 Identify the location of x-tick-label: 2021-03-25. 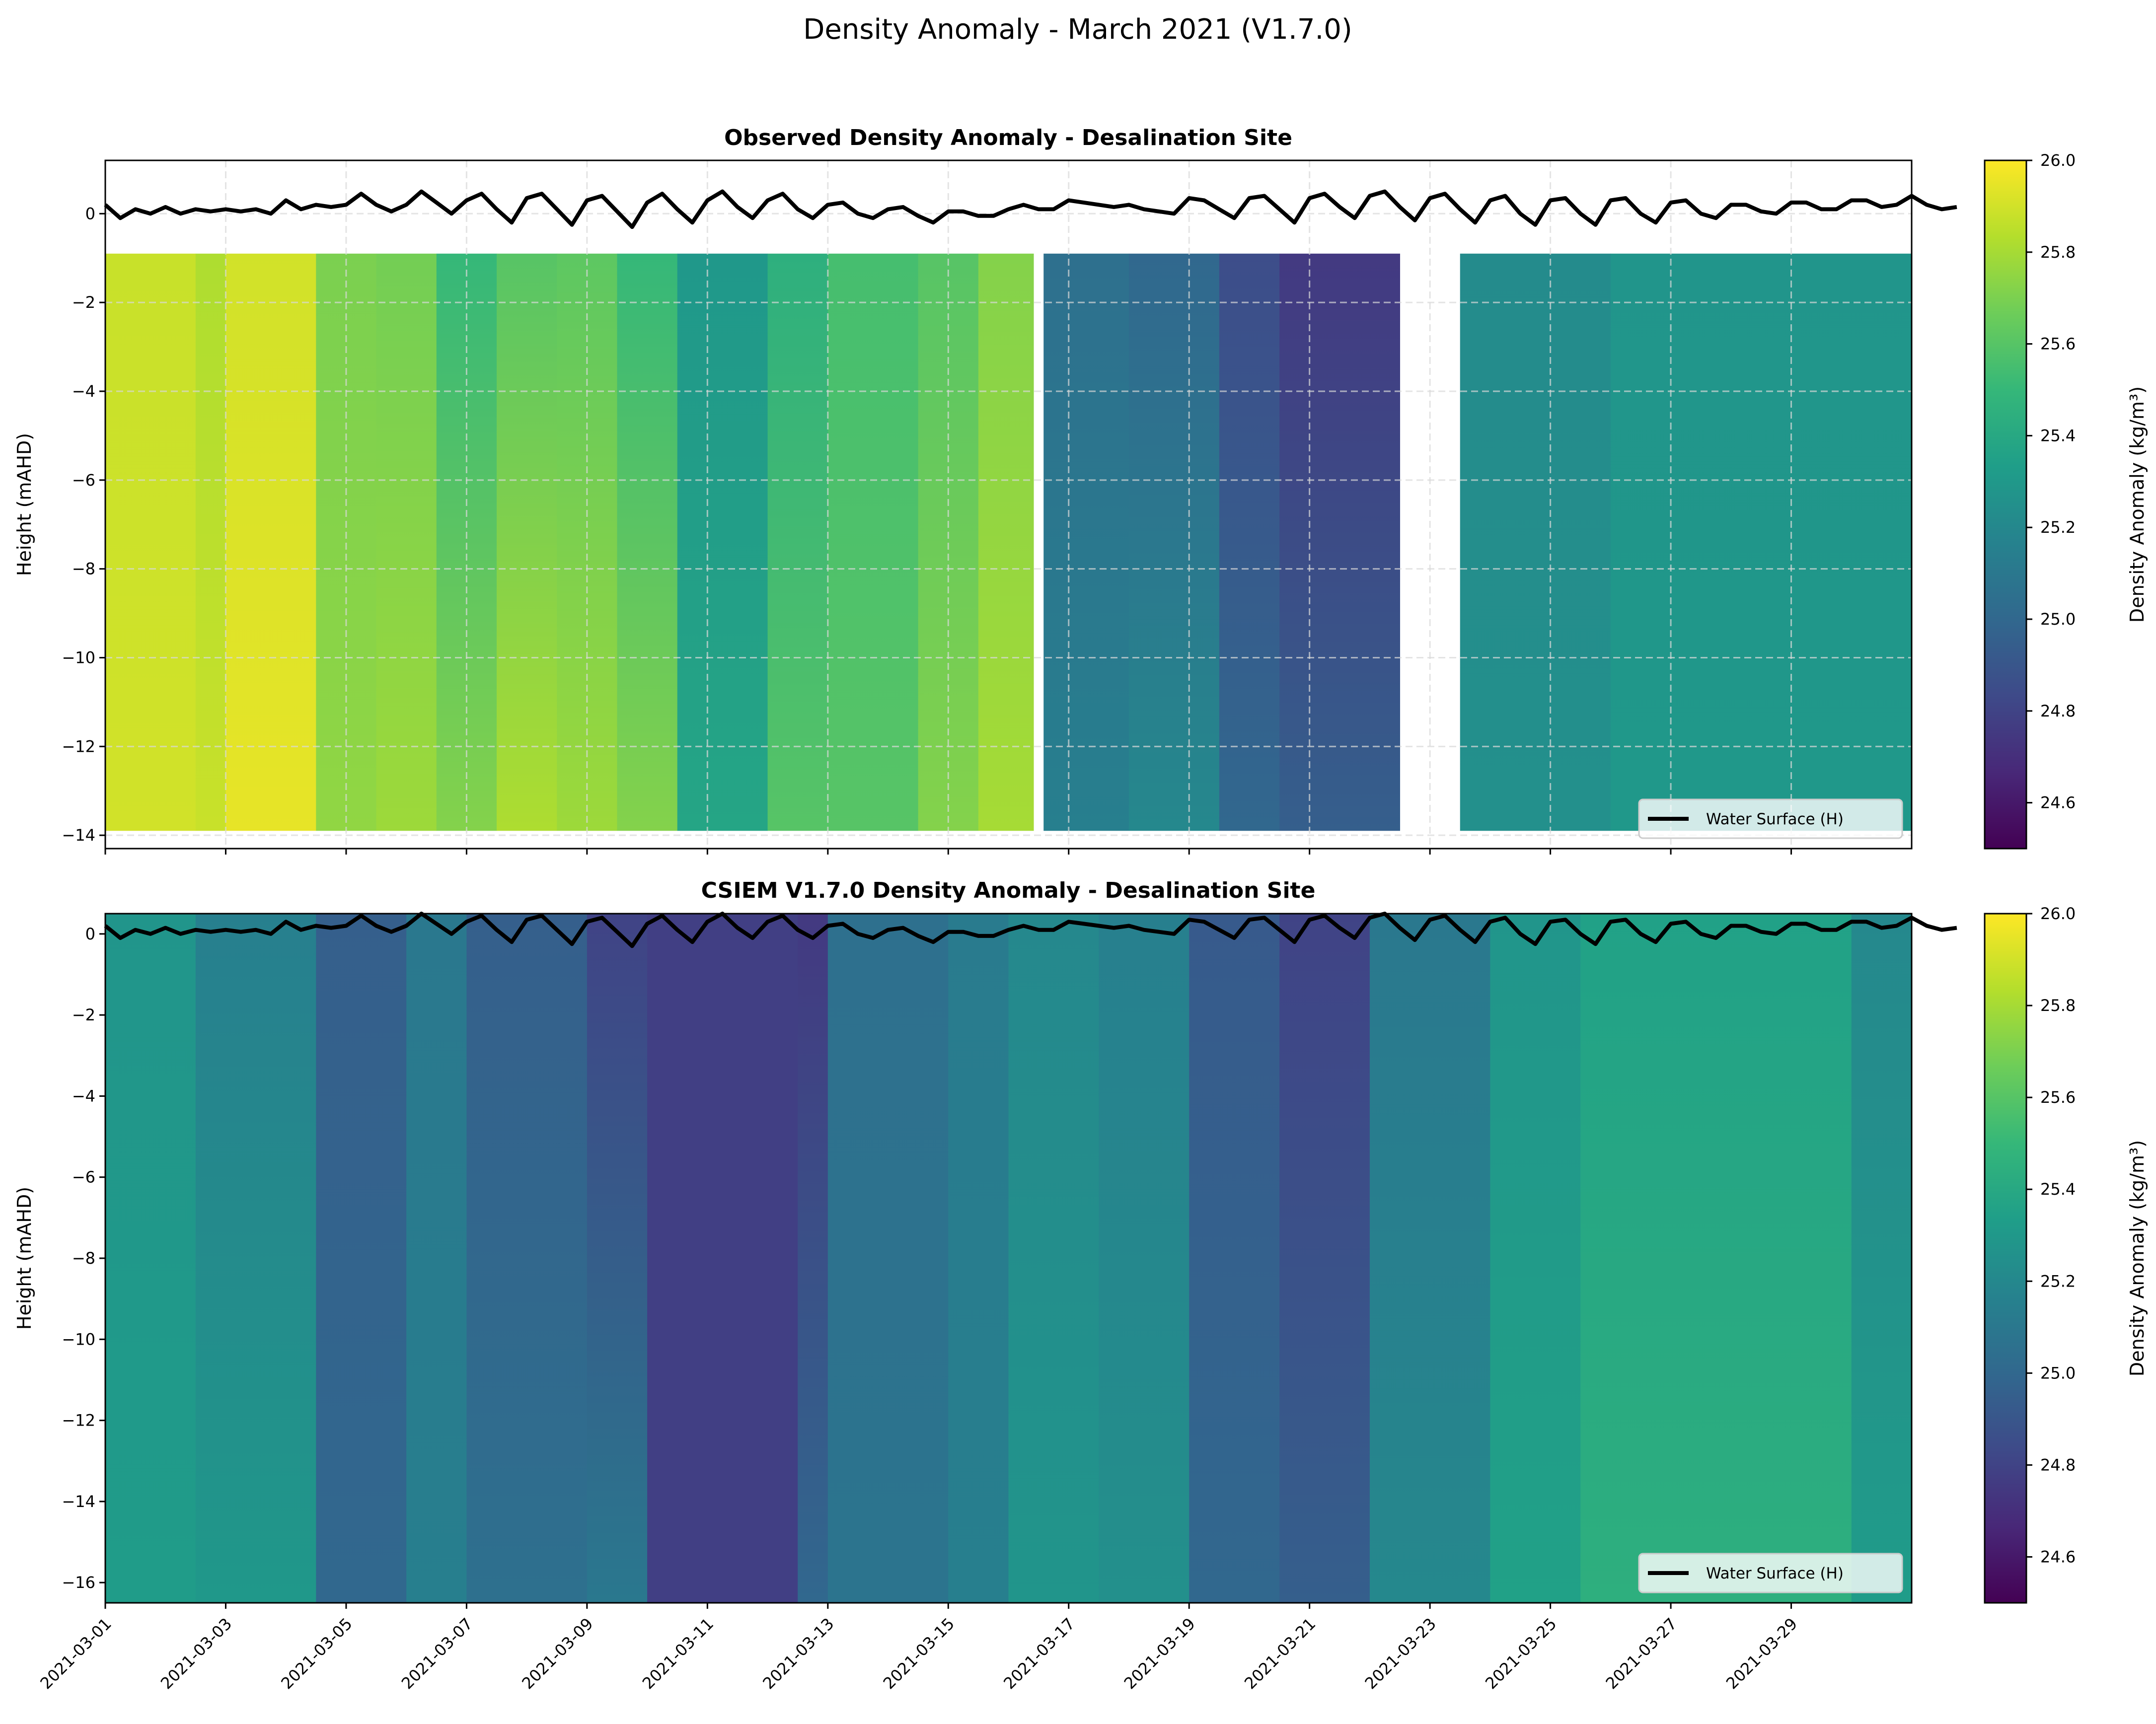
(1521, 1654).